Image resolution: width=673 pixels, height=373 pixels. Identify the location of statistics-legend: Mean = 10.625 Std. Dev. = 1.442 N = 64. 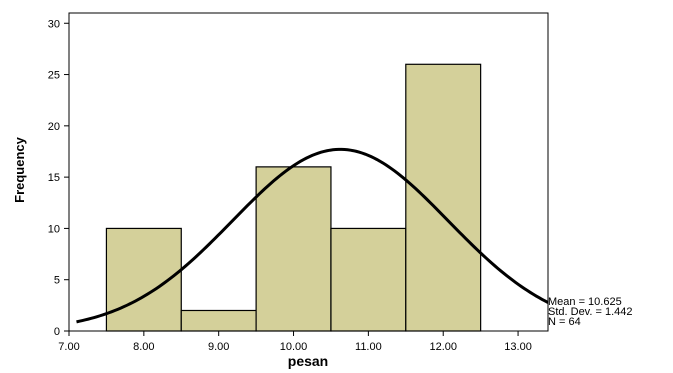
(590, 312).